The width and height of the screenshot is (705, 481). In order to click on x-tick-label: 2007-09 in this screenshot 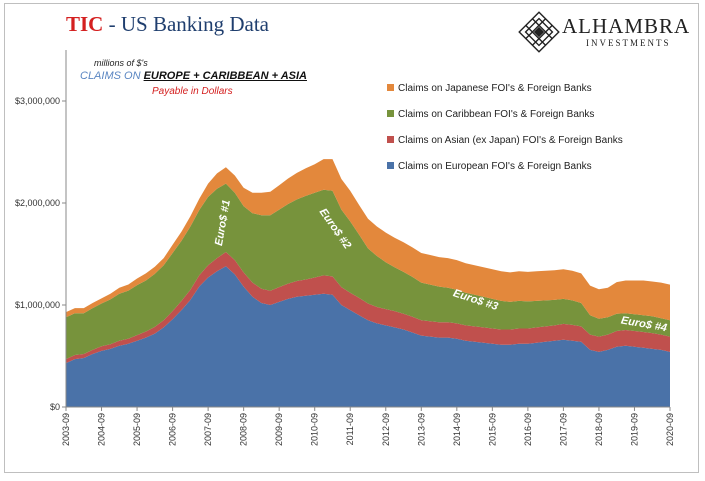, I will do `click(208, 429)`.